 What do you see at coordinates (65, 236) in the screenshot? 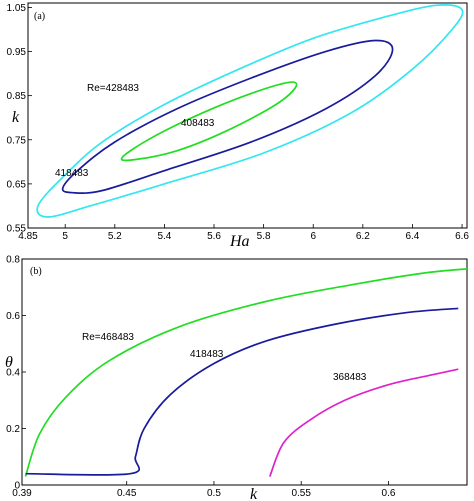
I see `panel-a-x-tick-label: 5` at bounding box center [65, 236].